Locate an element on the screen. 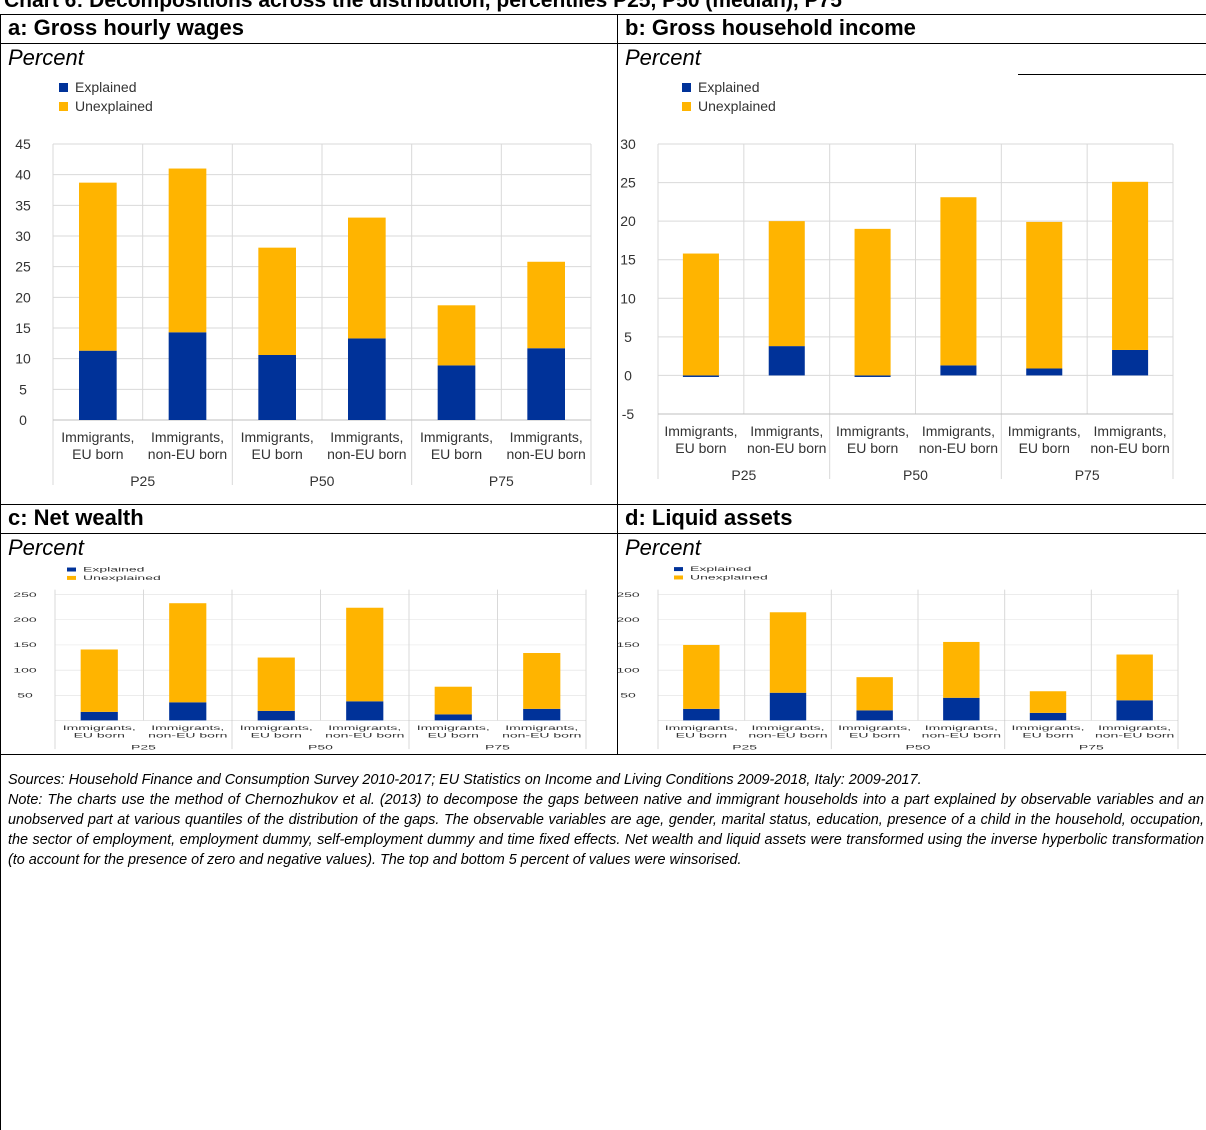 The height and width of the screenshot is (1130, 1206). y-tick-label: 100 is located at coordinates (24, 670).